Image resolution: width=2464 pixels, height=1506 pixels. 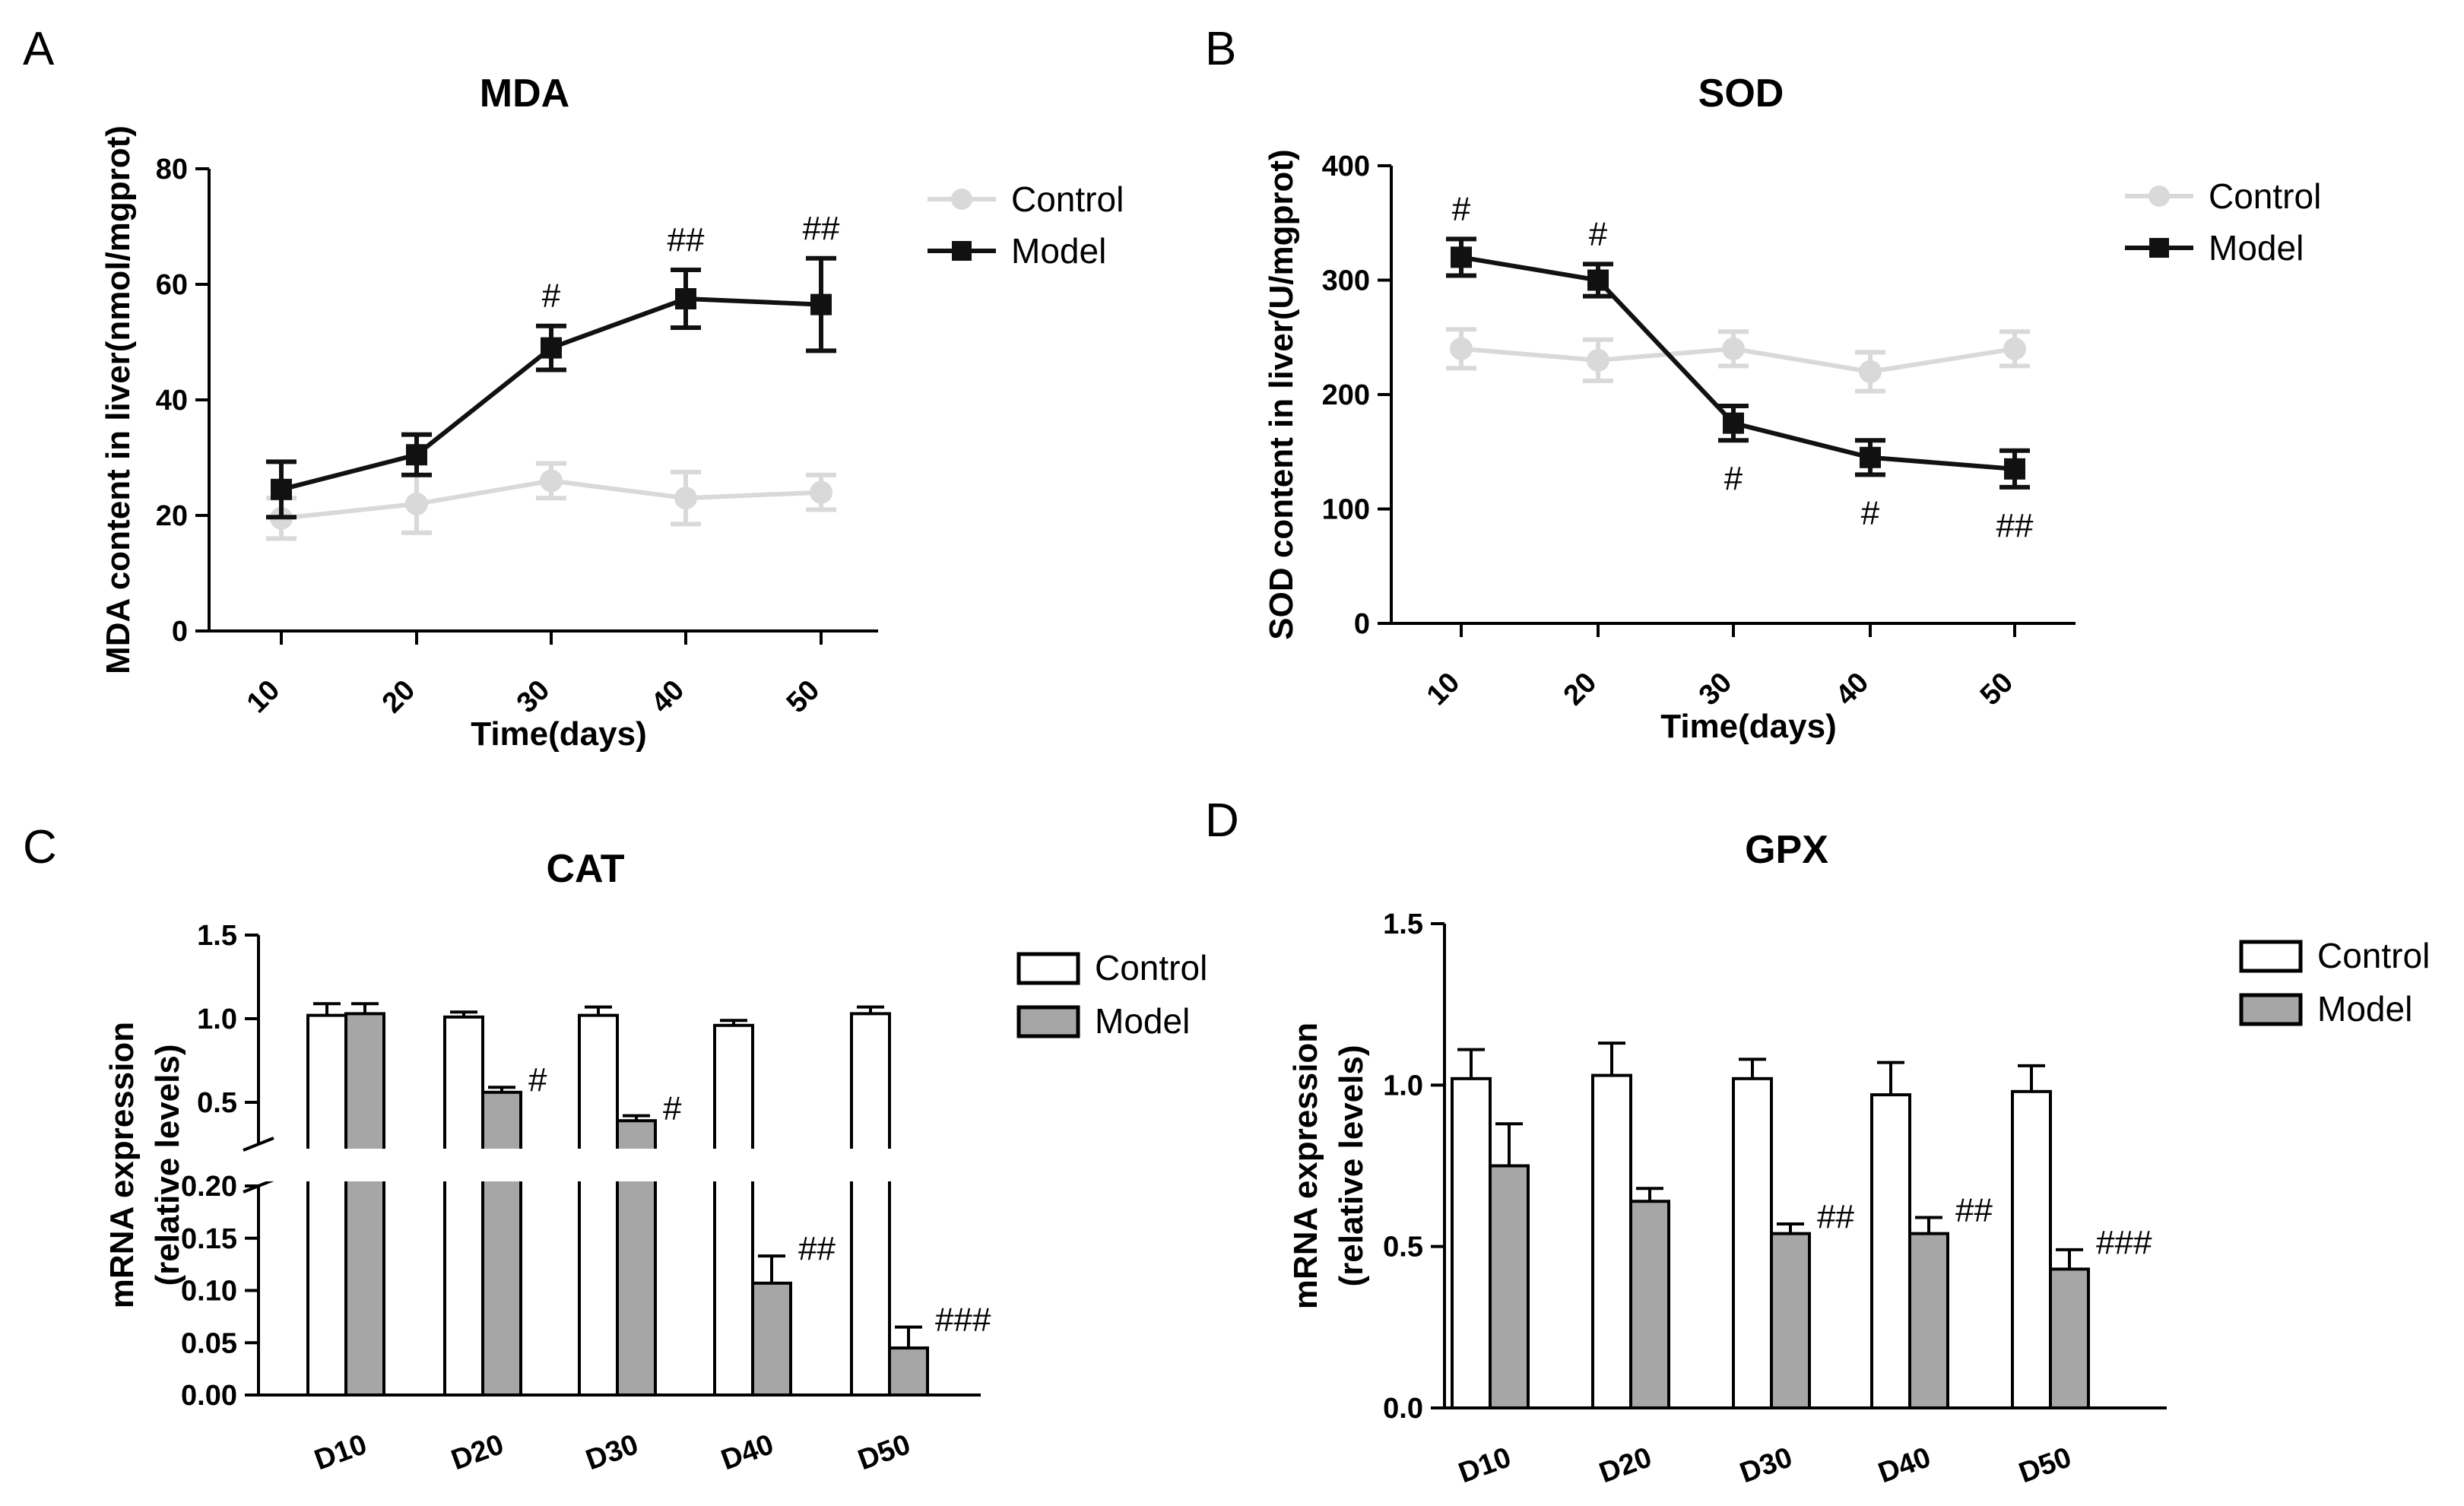 What do you see at coordinates (657, 1165) in the screenshot?
I see `axis-break-gap` at bounding box center [657, 1165].